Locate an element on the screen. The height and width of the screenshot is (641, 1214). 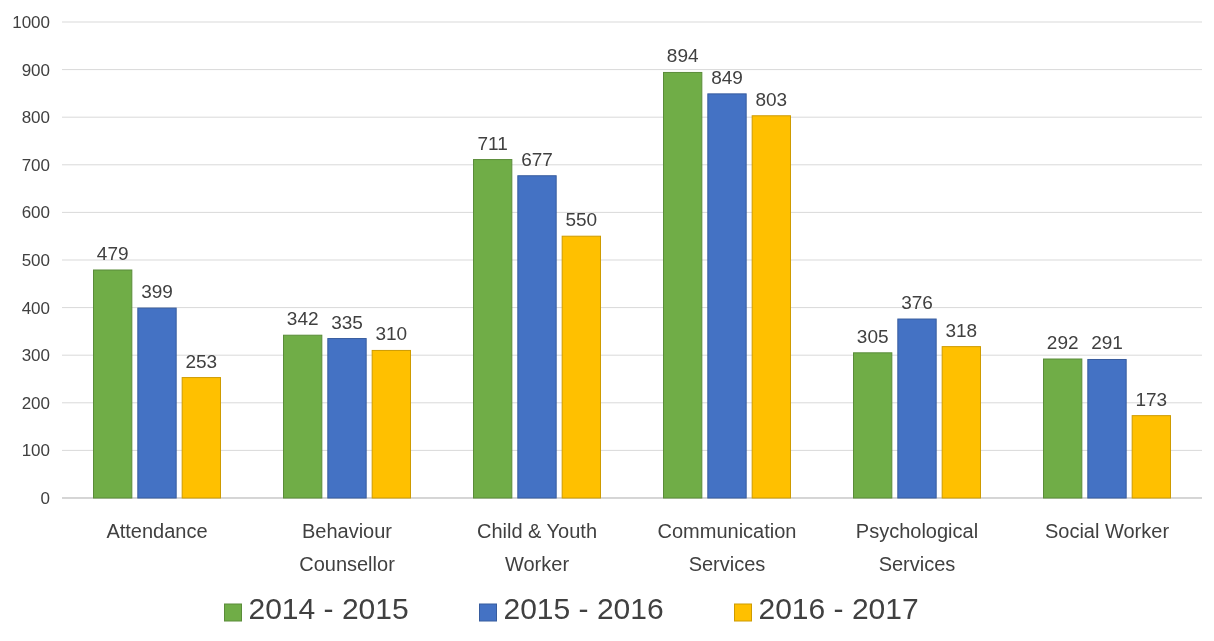
y-tick-label: 200 is located at coordinates (35, 403).